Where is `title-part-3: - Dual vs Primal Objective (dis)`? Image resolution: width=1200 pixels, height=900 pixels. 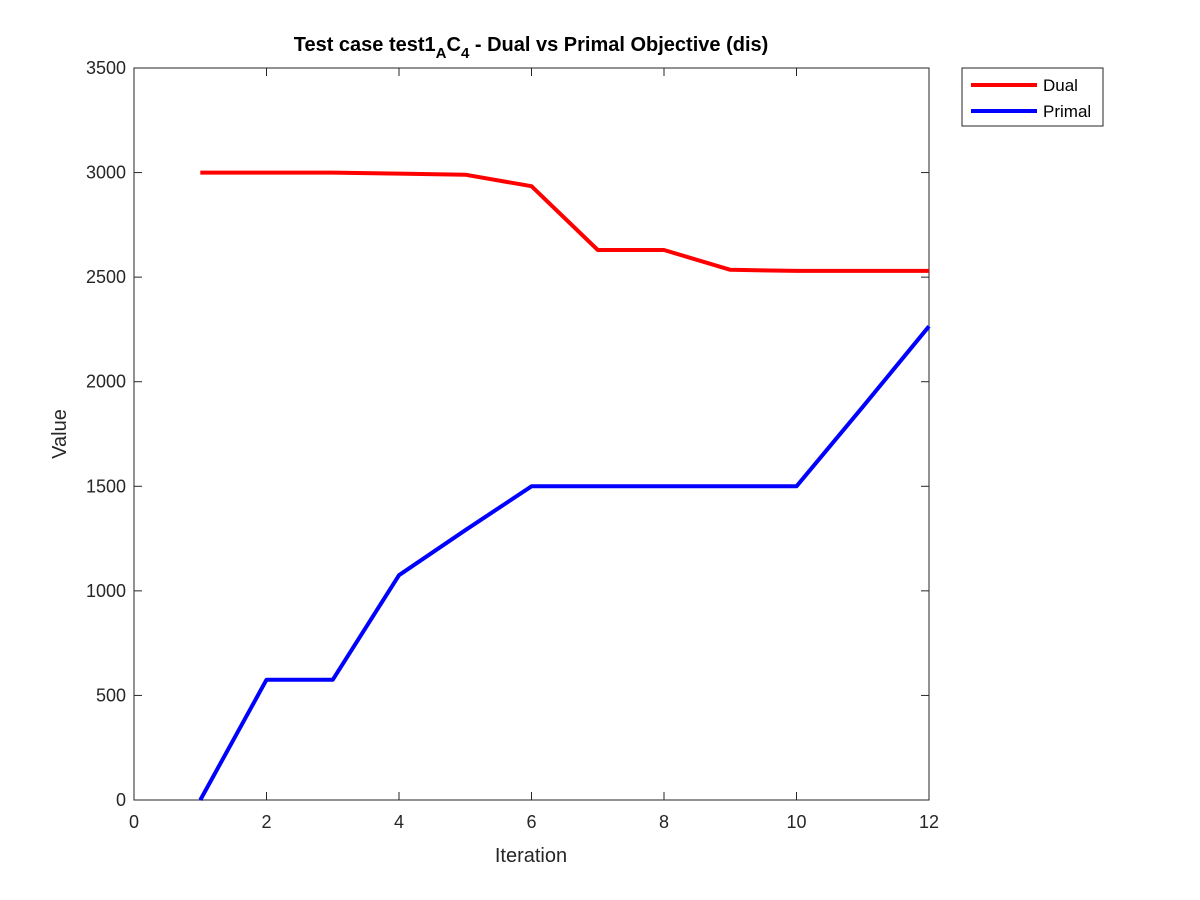 title-part-3: - Dual vs Primal Objective (dis) is located at coordinates (618, 45).